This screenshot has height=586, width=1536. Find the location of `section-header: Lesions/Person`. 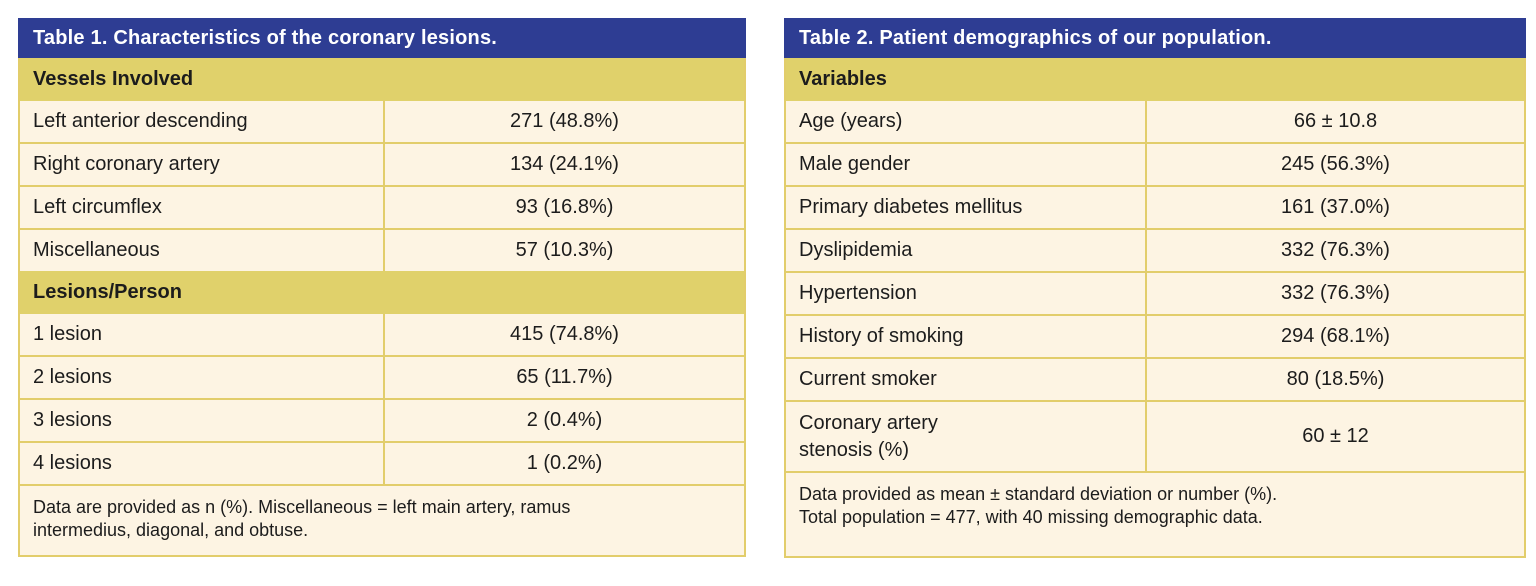

section-header: Lesions/Person is located at coordinates (382, 292).